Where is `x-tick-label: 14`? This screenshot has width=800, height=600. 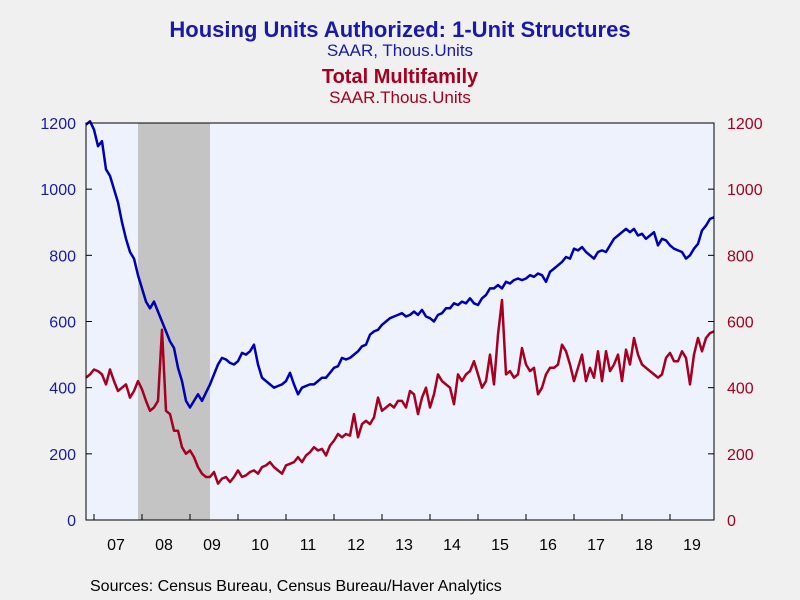
x-tick-label: 14 is located at coordinates (452, 545).